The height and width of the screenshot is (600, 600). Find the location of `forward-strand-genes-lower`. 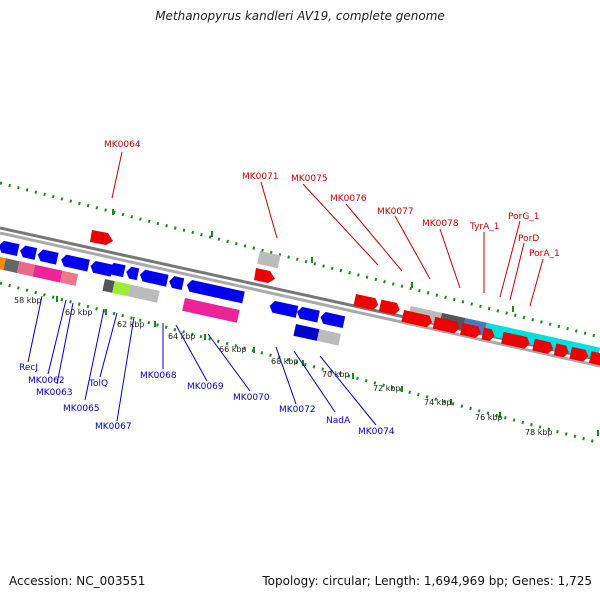

forward-strand-genes-lower is located at coordinates (500, 338).